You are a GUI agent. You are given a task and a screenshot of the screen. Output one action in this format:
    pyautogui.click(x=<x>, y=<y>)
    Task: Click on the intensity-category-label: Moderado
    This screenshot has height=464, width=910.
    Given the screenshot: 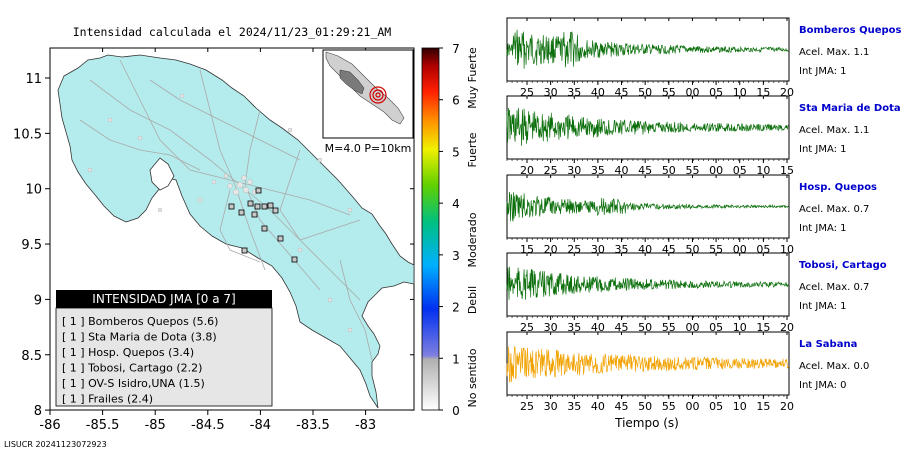 What is the action you would take?
    pyautogui.click(x=472, y=239)
    